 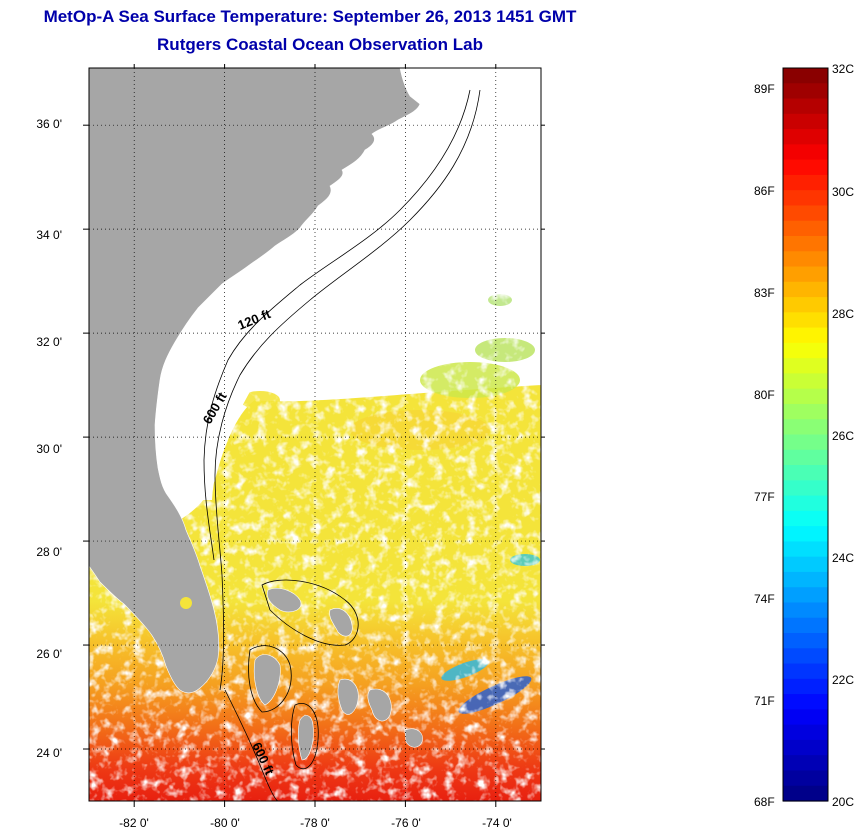 What do you see at coordinates (315, 823) in the screenshot?
I see `lon-tick-78: -78 0'` at bounding box center [315, 823].